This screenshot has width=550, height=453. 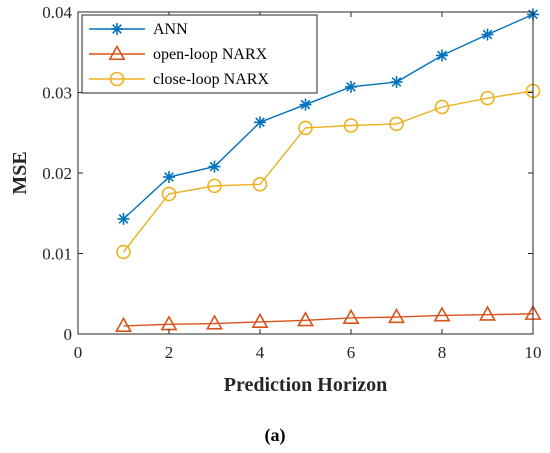 I want to click on y-tick-label: 0.02, so click(x=57, y=173).